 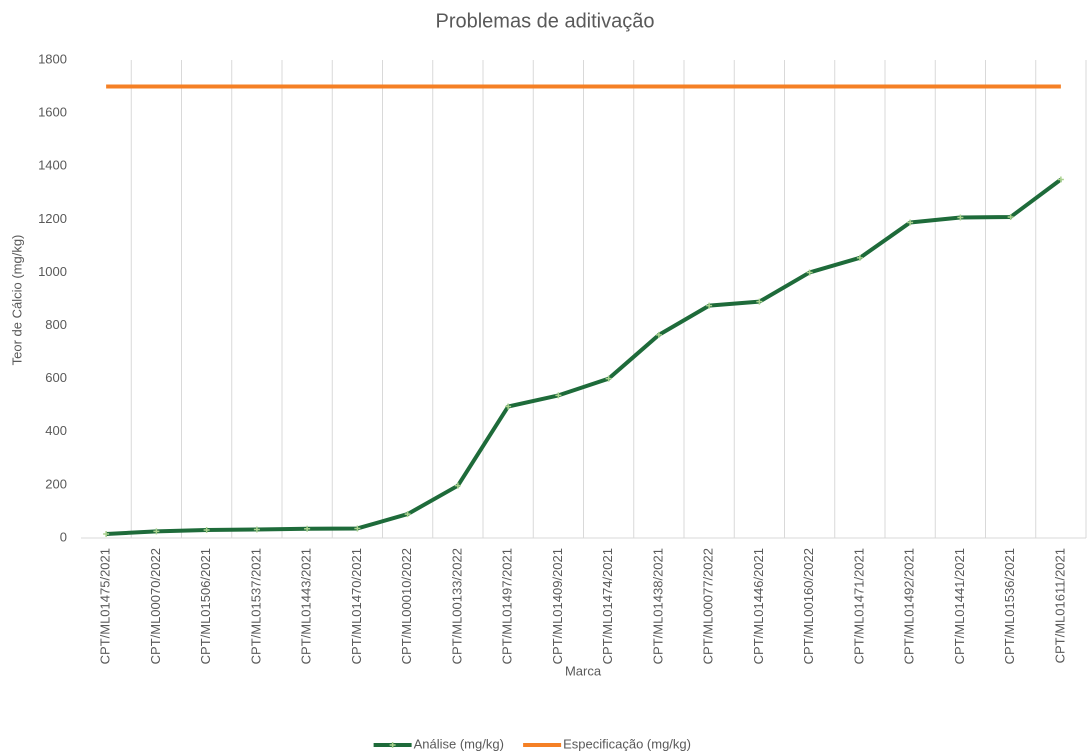 I want to click on legend-marker, so click(x=392, y=745).